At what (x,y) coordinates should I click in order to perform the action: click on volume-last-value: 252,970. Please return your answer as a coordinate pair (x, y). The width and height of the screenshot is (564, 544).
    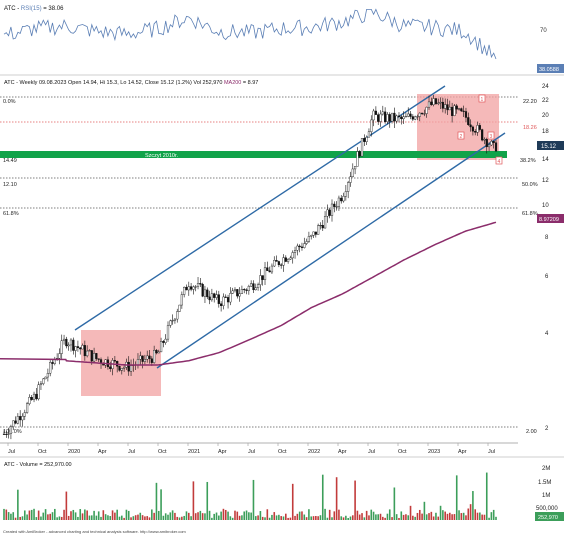
    Looking at the image, I should click on (548, 518).